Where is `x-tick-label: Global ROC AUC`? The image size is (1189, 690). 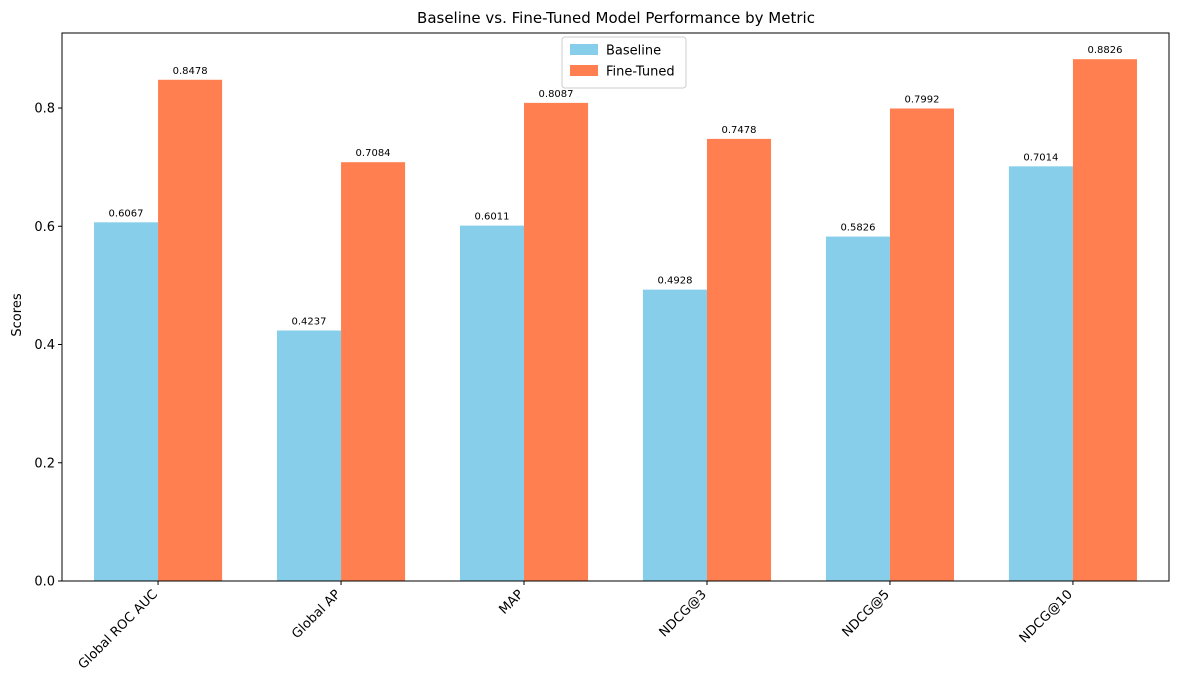
x-tick-label: Global ROC AUC is located at coordinates (118, 629).